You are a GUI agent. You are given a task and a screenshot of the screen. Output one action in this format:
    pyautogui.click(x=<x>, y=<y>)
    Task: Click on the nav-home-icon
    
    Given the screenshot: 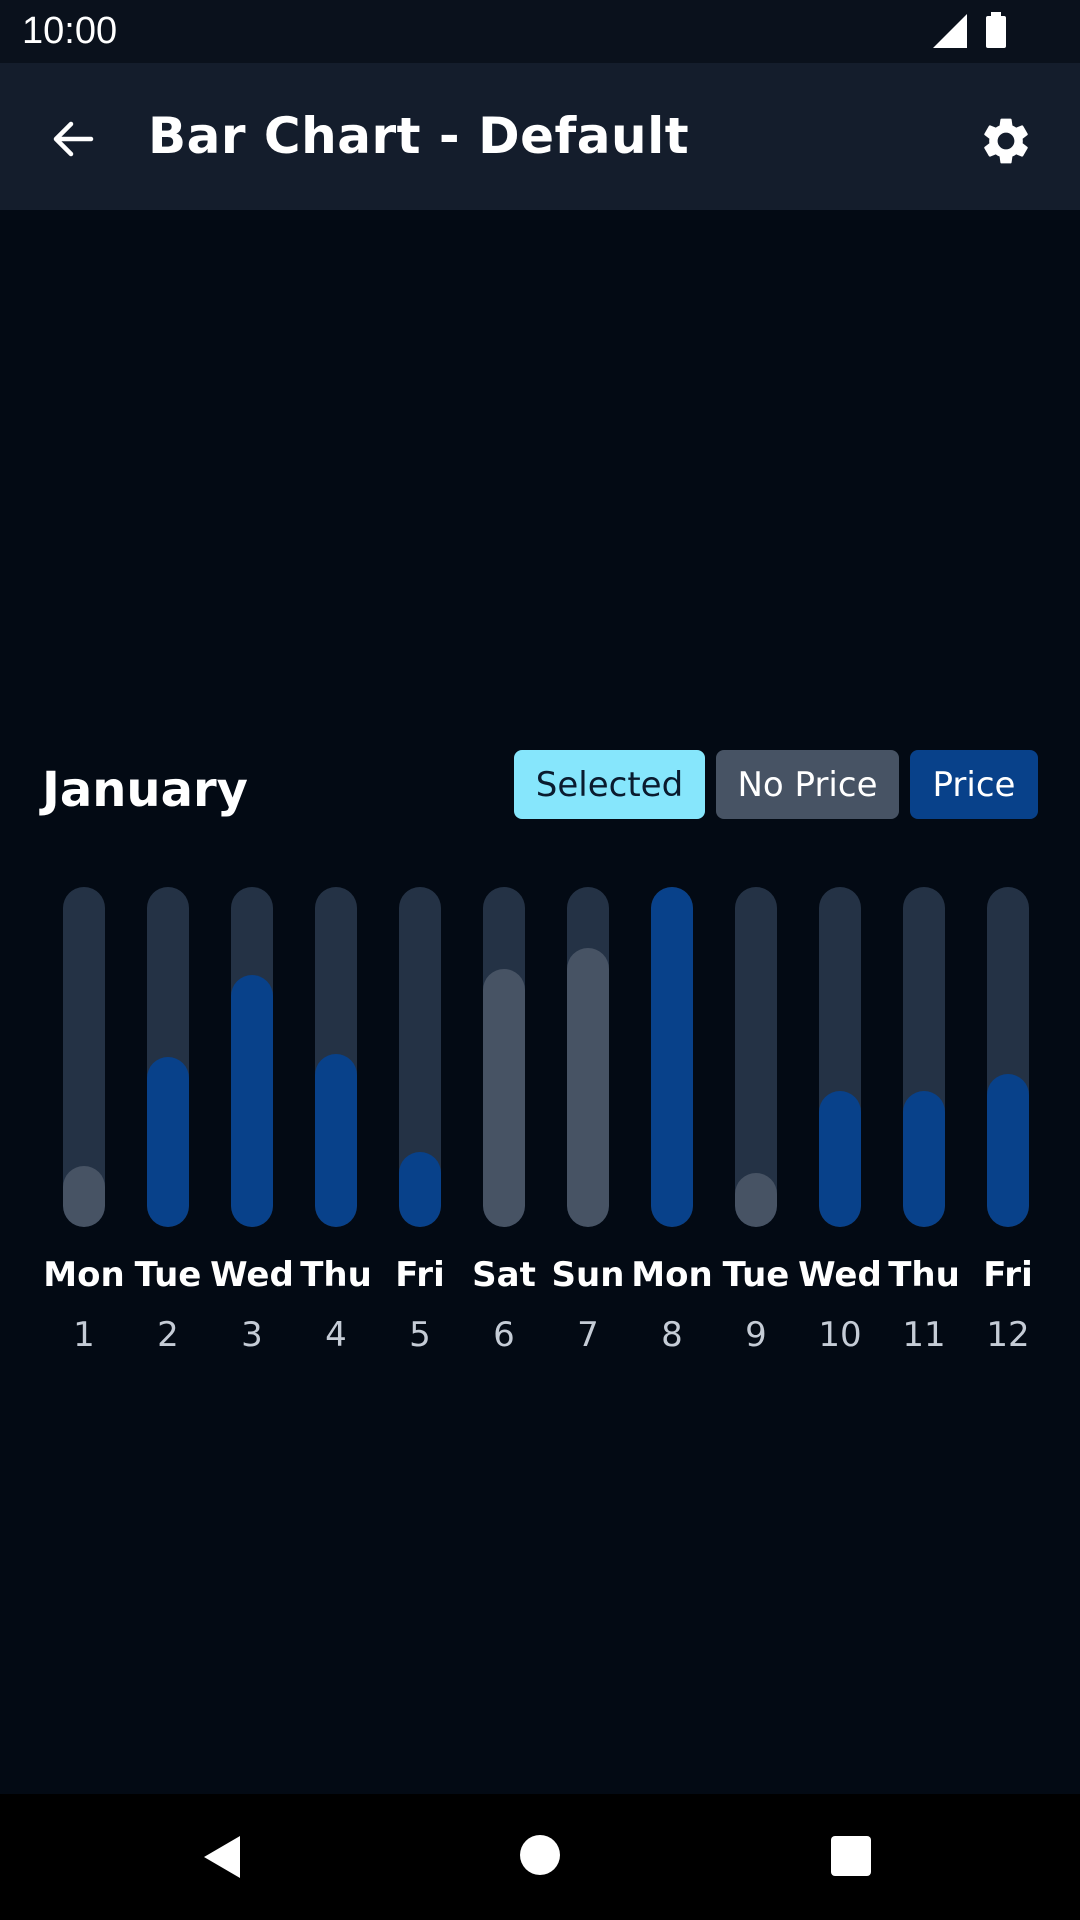 What is the action you would take?
    pyautogui.click(x=540, y=1855)
    